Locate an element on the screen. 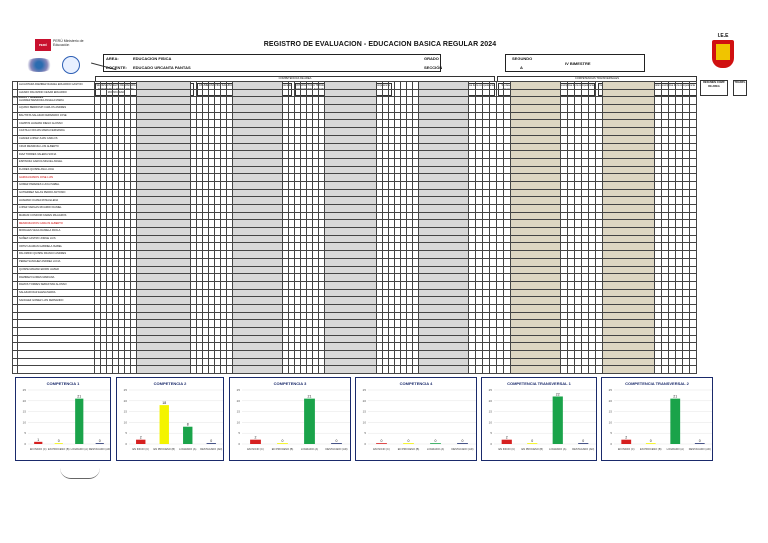 The width and height of the screenshot is (768, 543). student-name: ALVAREZ MENDOZA ANGELA MARIA is located at coordinates (56, 101).